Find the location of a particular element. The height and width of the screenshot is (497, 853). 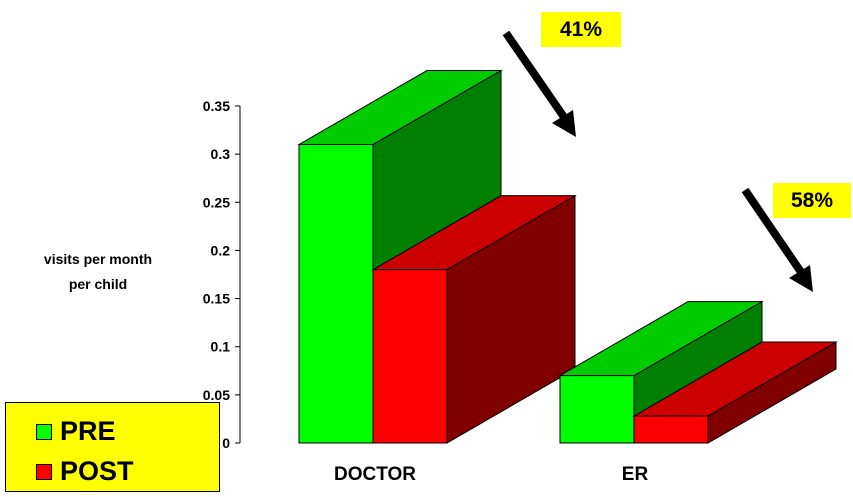

legend-item-post: POST is located at coordinates (85, 471).